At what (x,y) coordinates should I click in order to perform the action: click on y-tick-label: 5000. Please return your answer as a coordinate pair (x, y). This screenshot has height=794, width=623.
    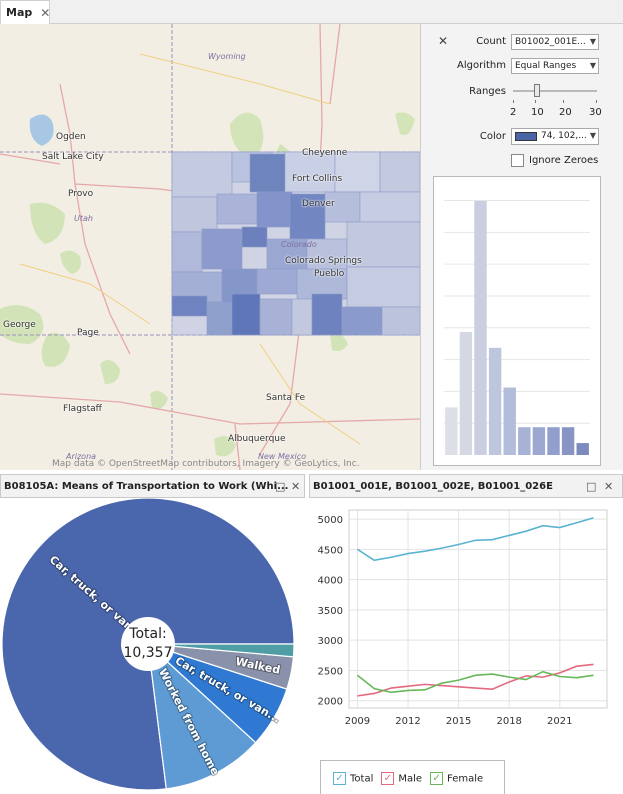
    Looking at the image, I should click on (330, 520).